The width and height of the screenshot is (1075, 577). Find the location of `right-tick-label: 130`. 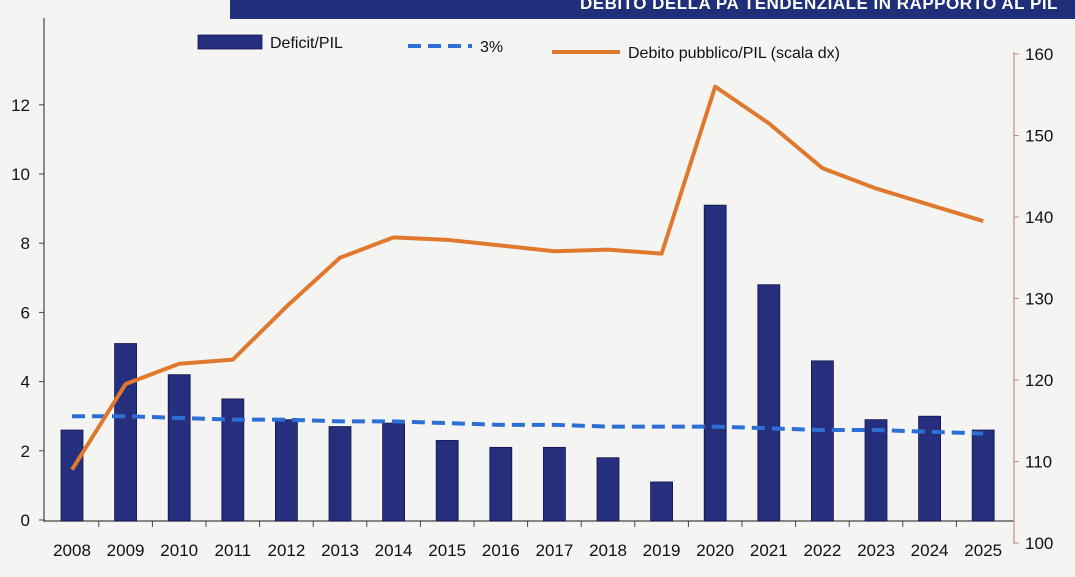

right-tick-label: 130 is located at coordinates (1039, 299).